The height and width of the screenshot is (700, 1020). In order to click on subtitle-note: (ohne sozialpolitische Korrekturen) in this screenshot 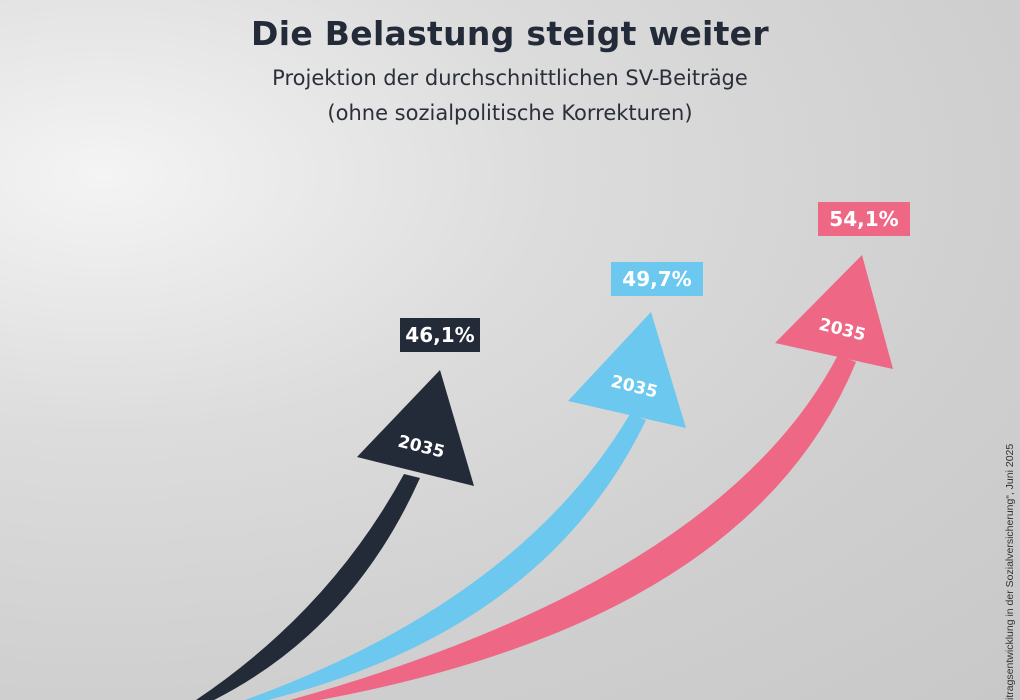, I will do `click(510, 113)`.